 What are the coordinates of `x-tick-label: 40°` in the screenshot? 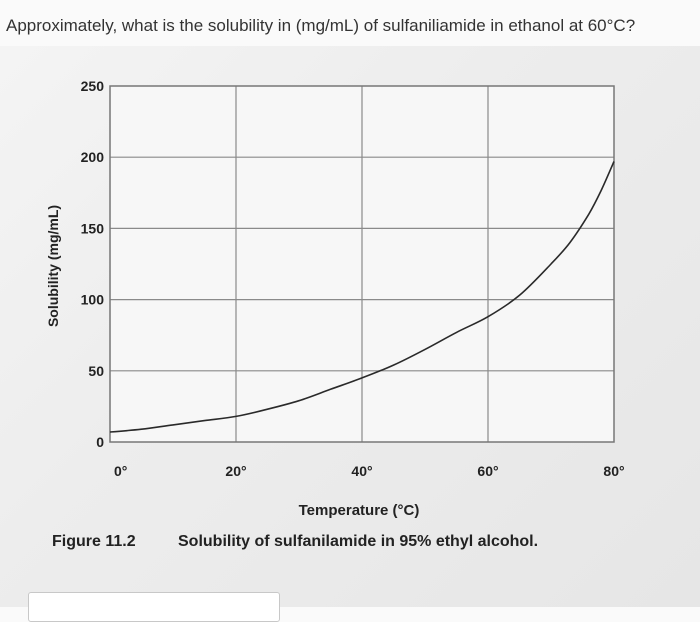 It's located at (361, 471).